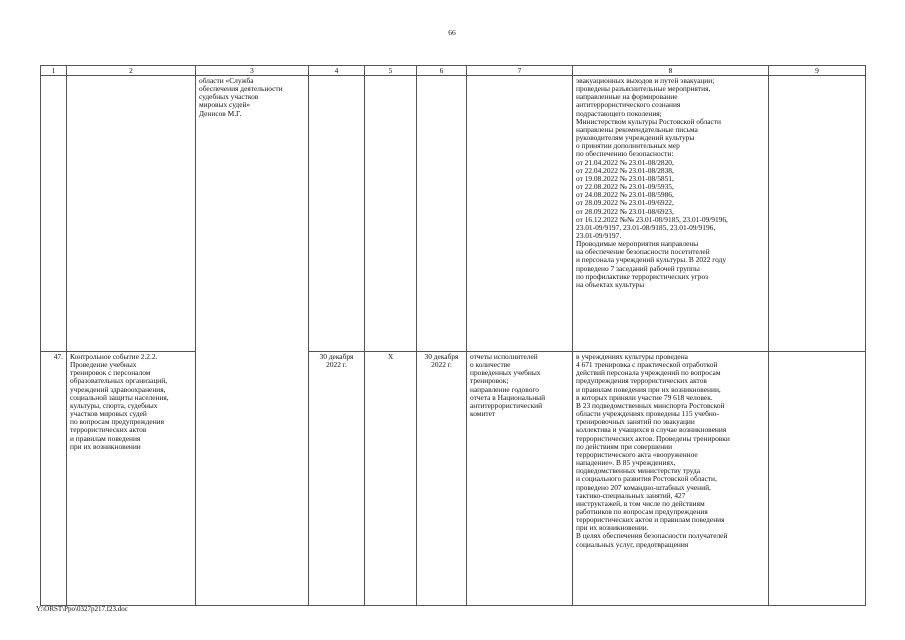 The height and width of the screenshot is (640, 905). Describe the element at coordinates (441, 70) in the screenshot. I see `column-header: 6` at that location.